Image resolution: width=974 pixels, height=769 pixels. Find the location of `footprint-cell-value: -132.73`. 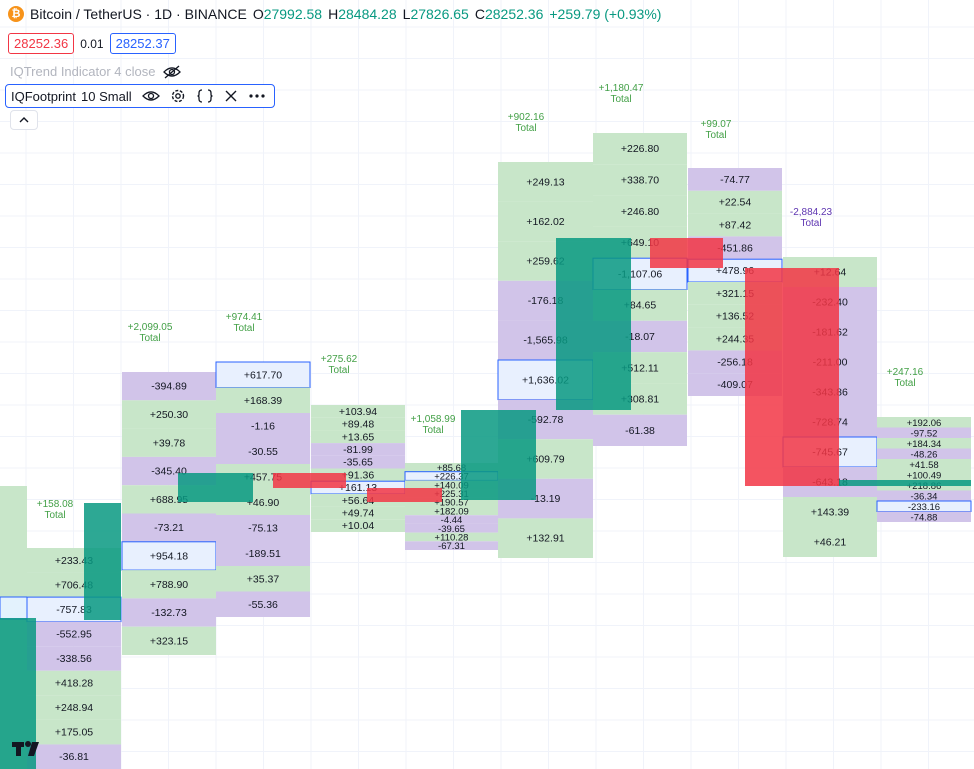

footprint-cell-value: -132.73 is located at coordinates (169, 613).